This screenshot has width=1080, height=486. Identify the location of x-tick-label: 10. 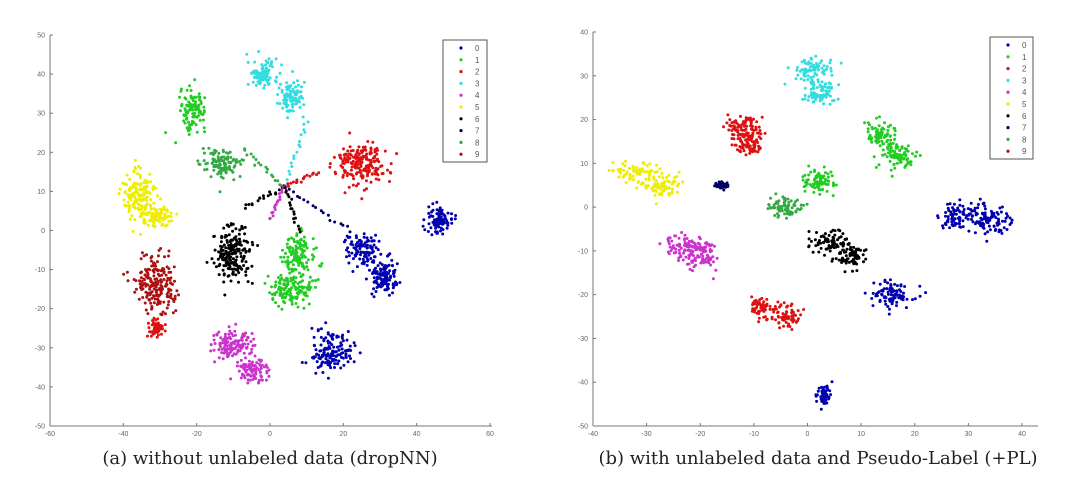
(861, 434).